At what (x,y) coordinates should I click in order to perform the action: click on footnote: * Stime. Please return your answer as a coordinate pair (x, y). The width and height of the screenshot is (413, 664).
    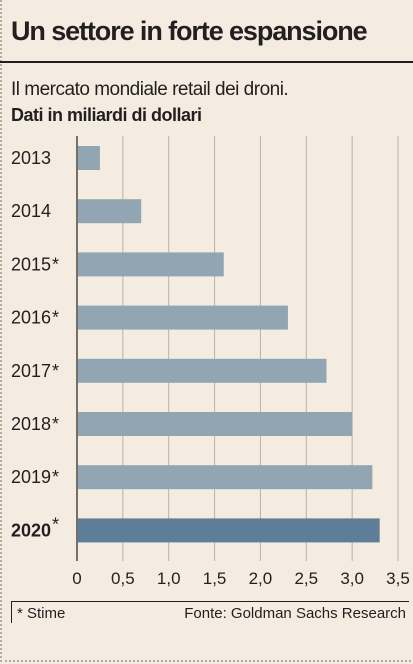
    Looking at the image, I should click on (41, 613).